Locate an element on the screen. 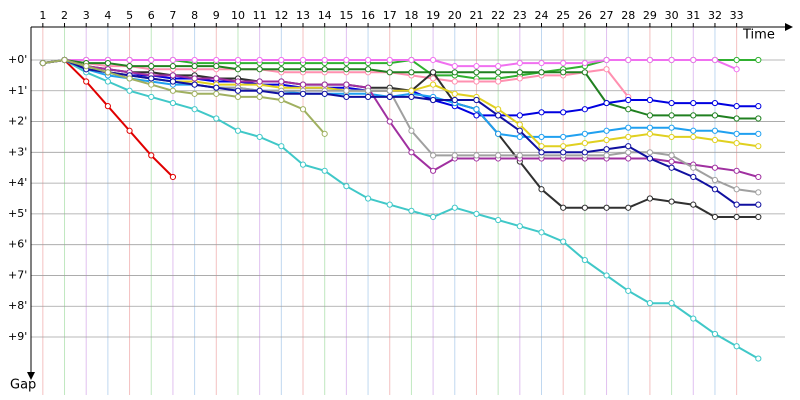 The image size is (800, 400). x-tick-label: 25 is located at coordinates (563, 15).